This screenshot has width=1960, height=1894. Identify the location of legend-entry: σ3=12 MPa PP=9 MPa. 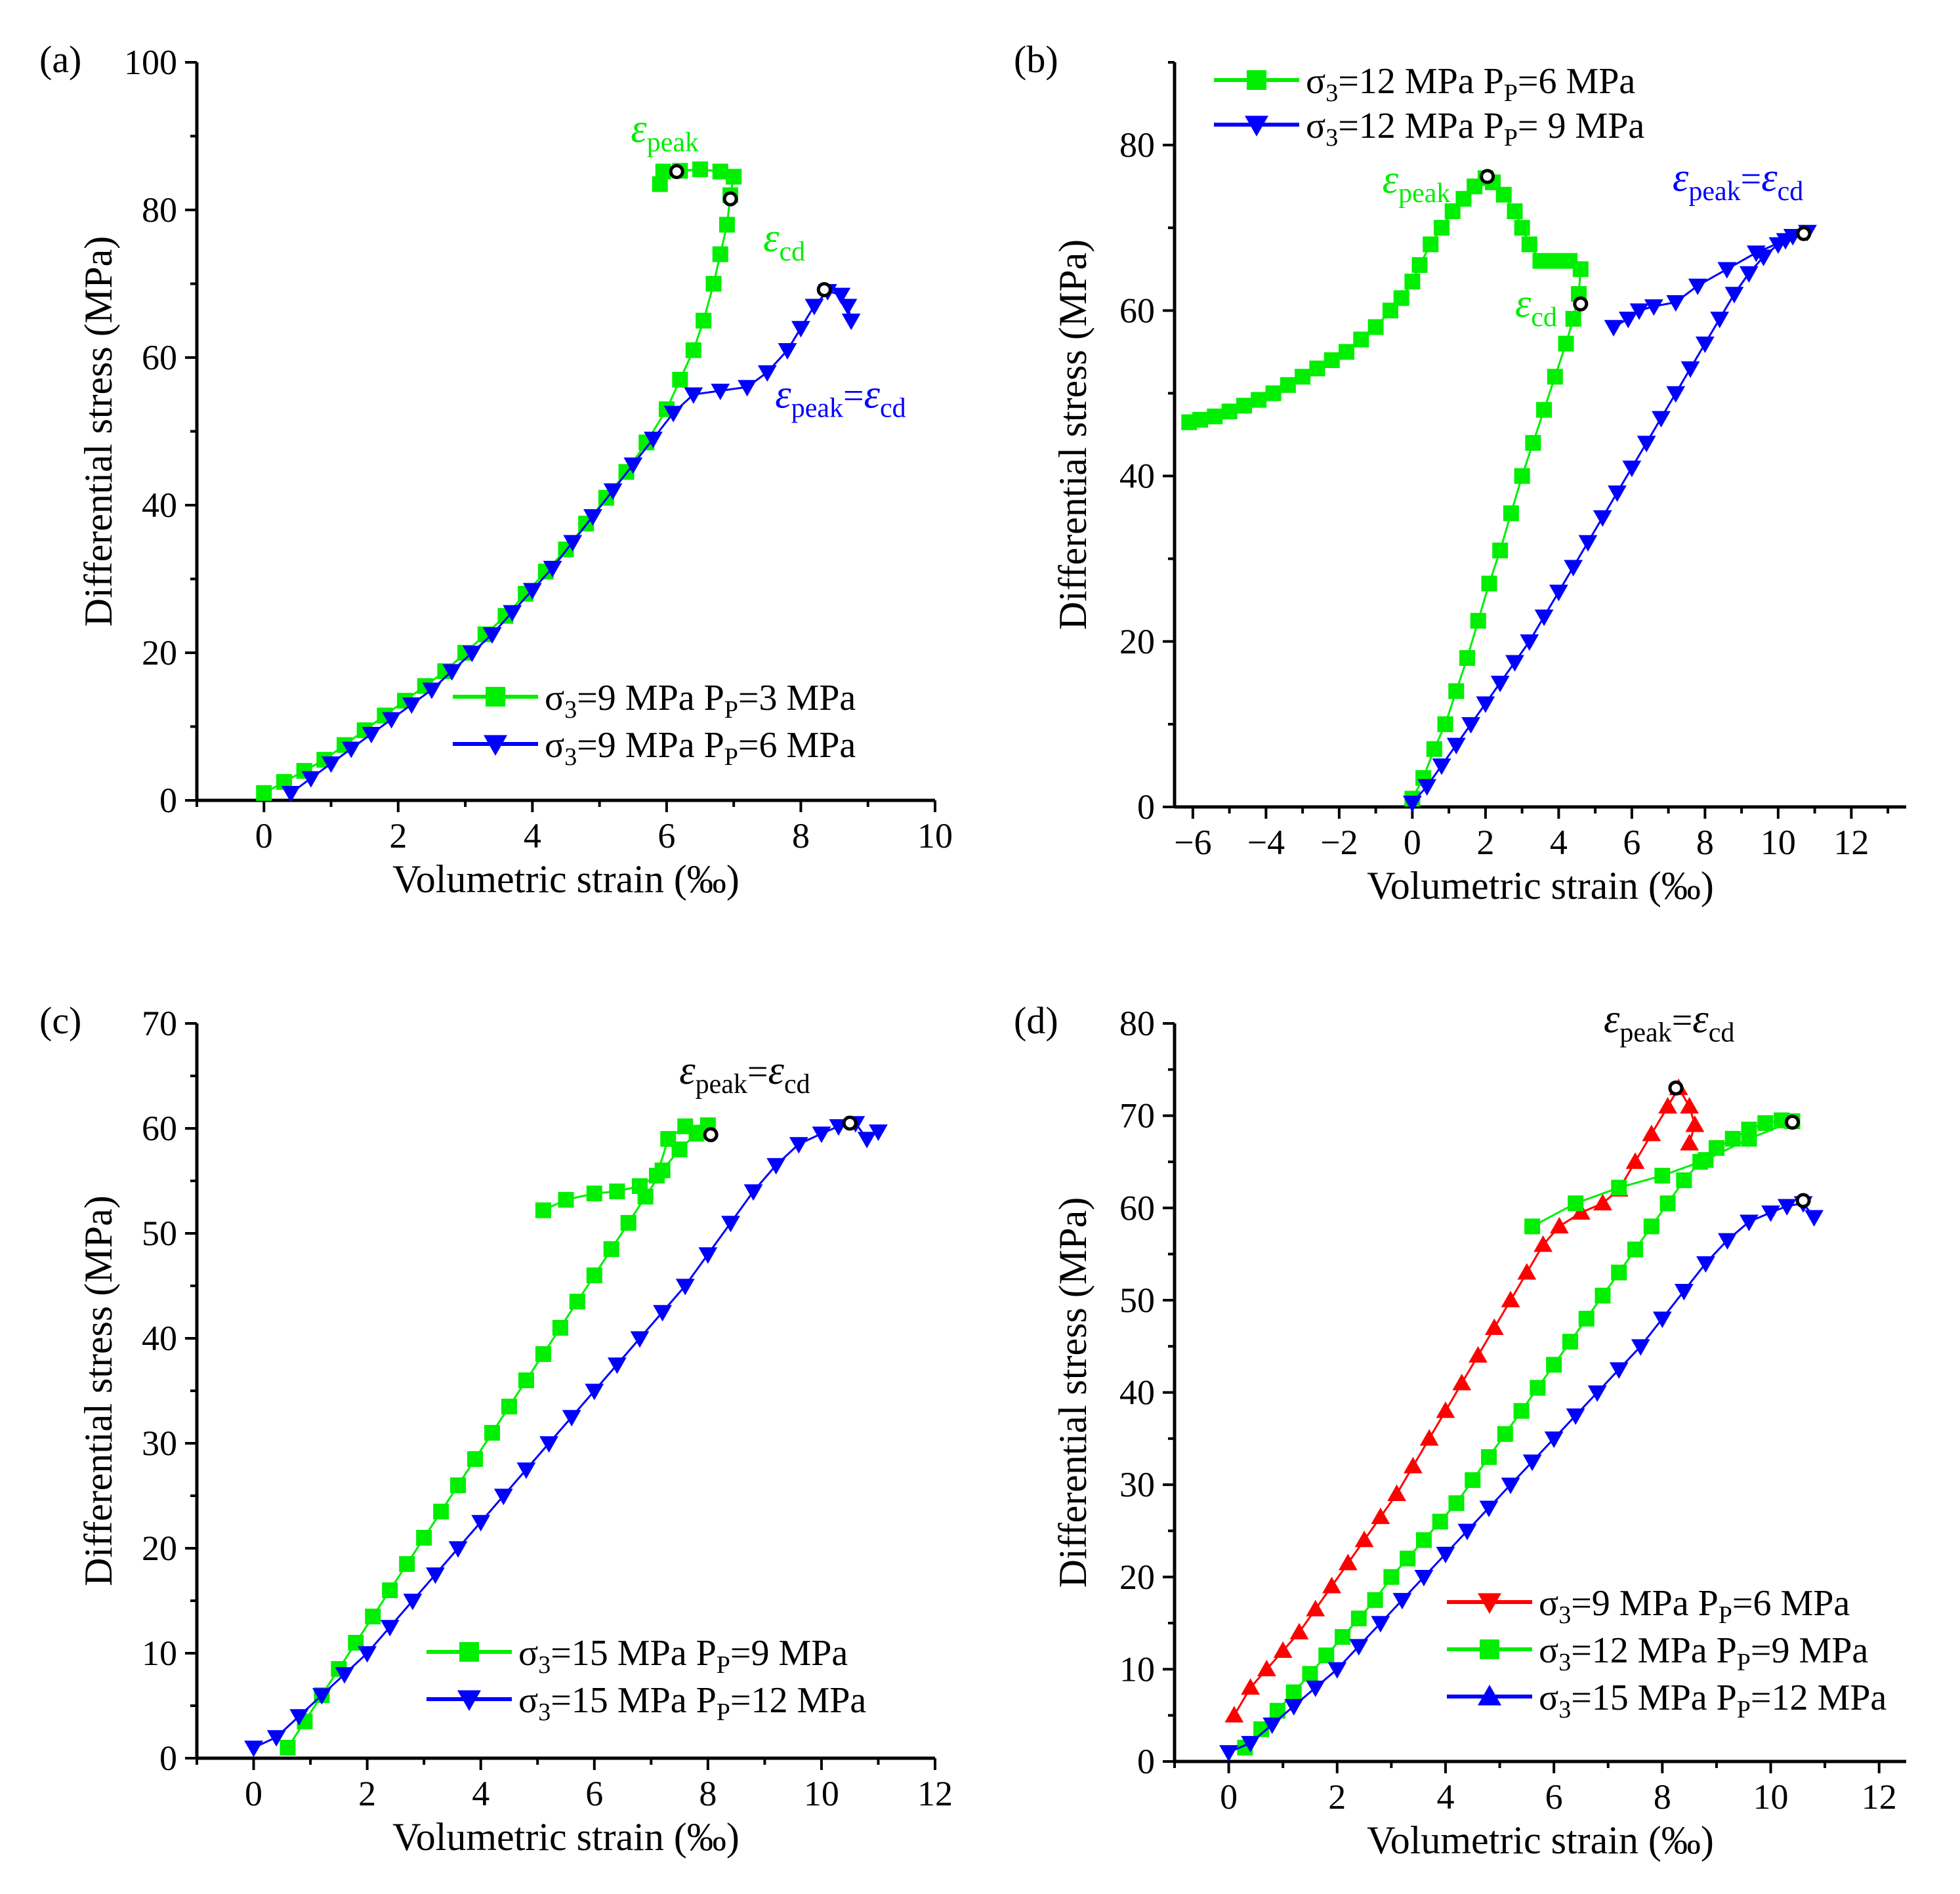
(1703, 1653).